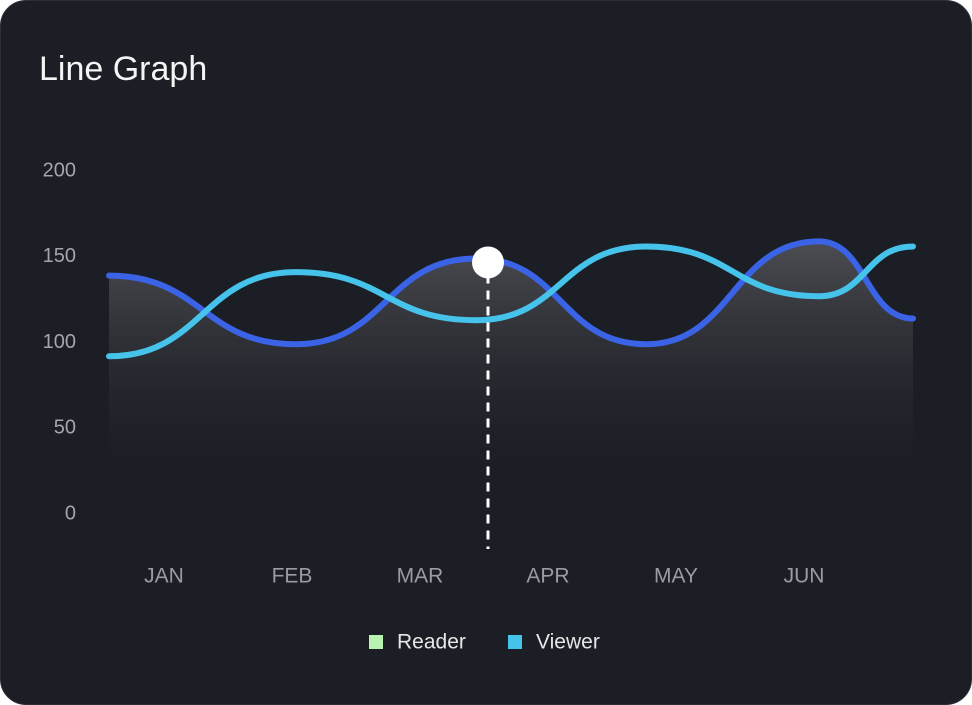  Describe the element at coordinates (59, 170) in the screenshot. I see `y-tick-label: 200` at that location.